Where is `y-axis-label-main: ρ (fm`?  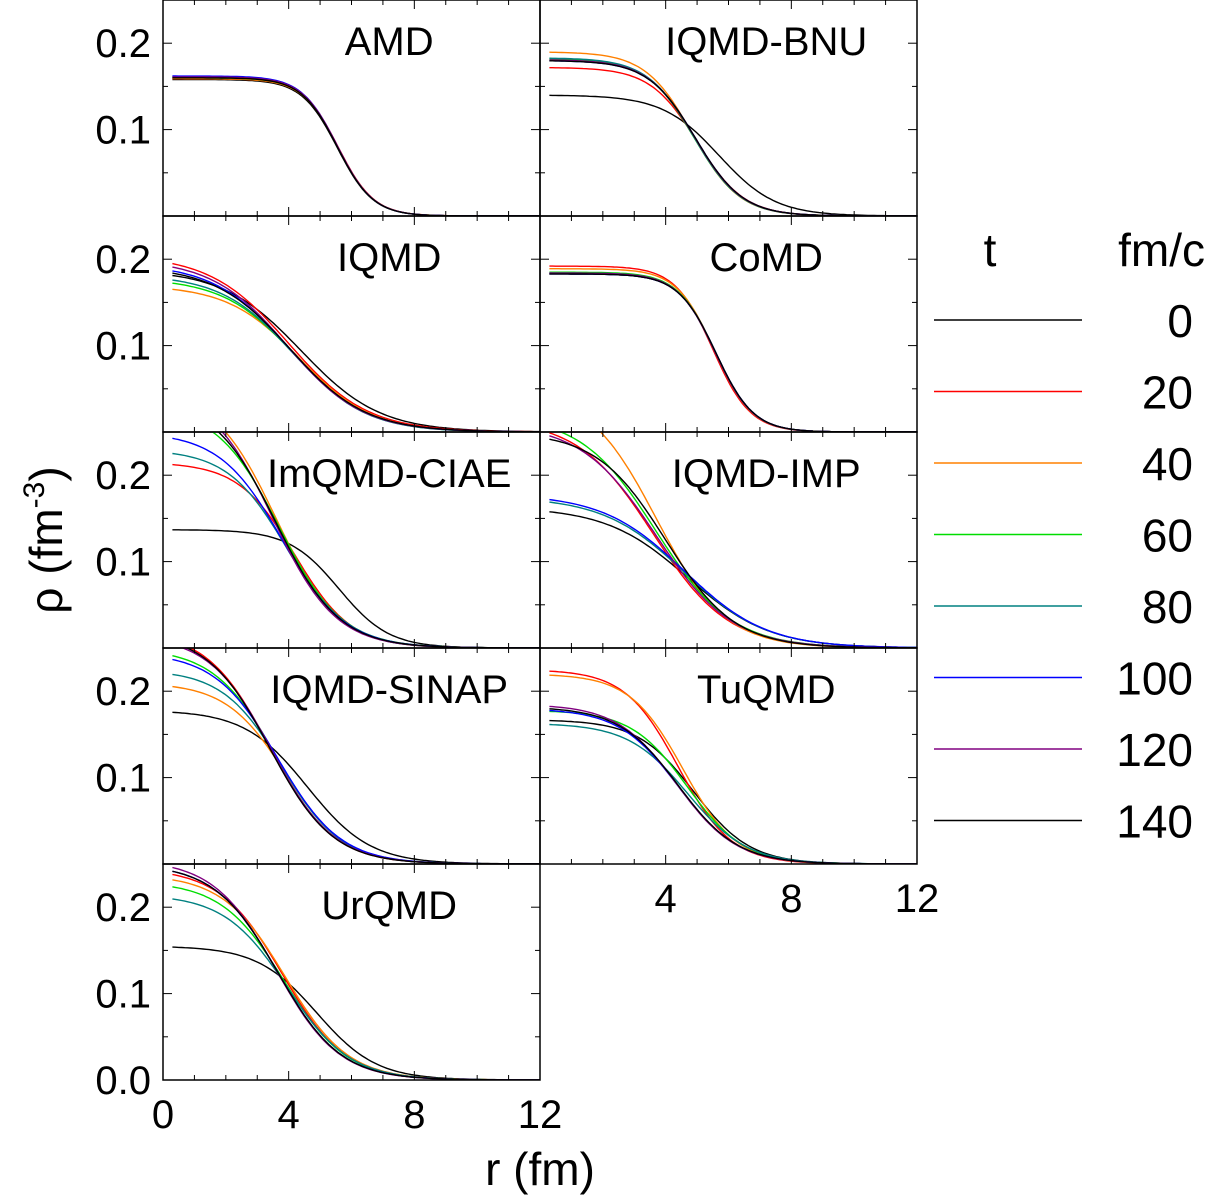 y-axis-label-main: ρ (fm is located at coordinates (46, 560).